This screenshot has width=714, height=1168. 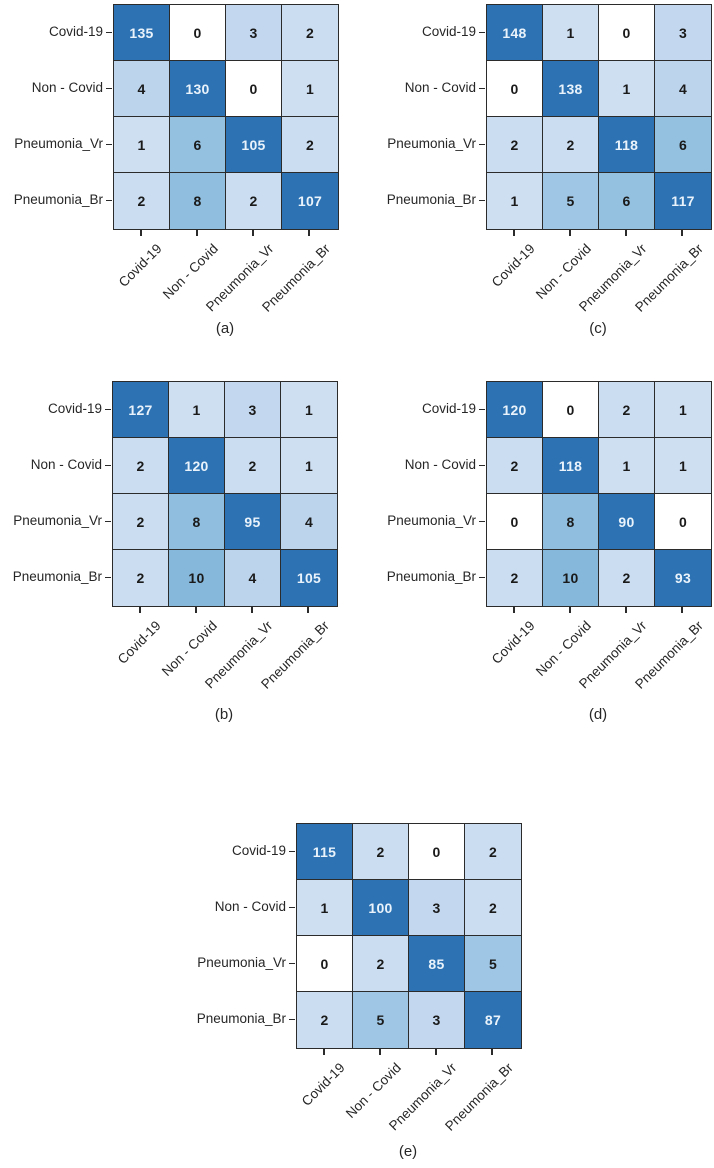 What do you see at coordinates (440, 87) in the screenshot?
I see `y-tick-label-c-1: Non - Covid` at bounding box center [440, 87].